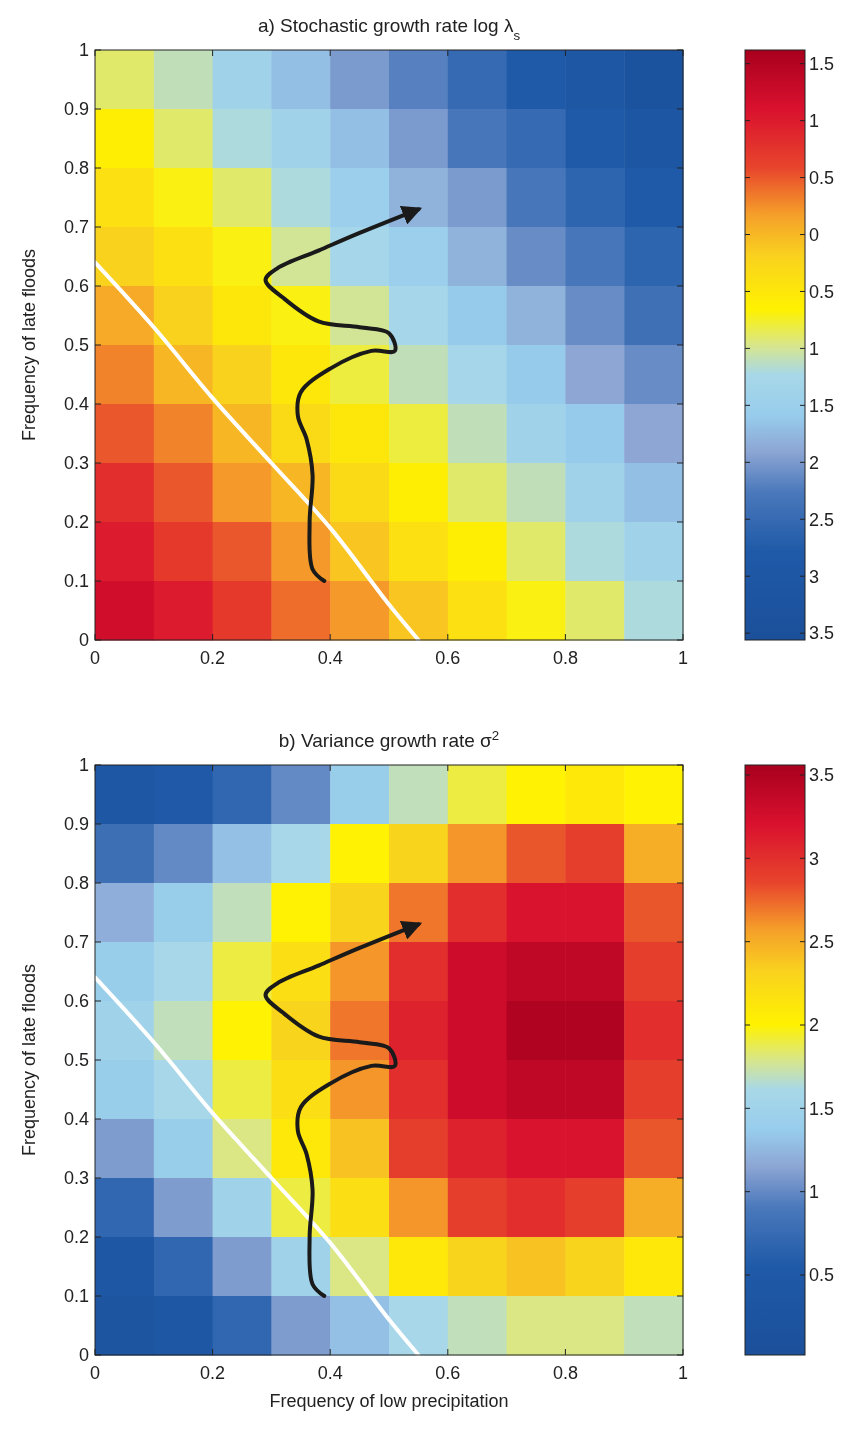  I want to click on chart-title: a) Stochastic growth rate log λ$_{s}$, so click(389, 29).